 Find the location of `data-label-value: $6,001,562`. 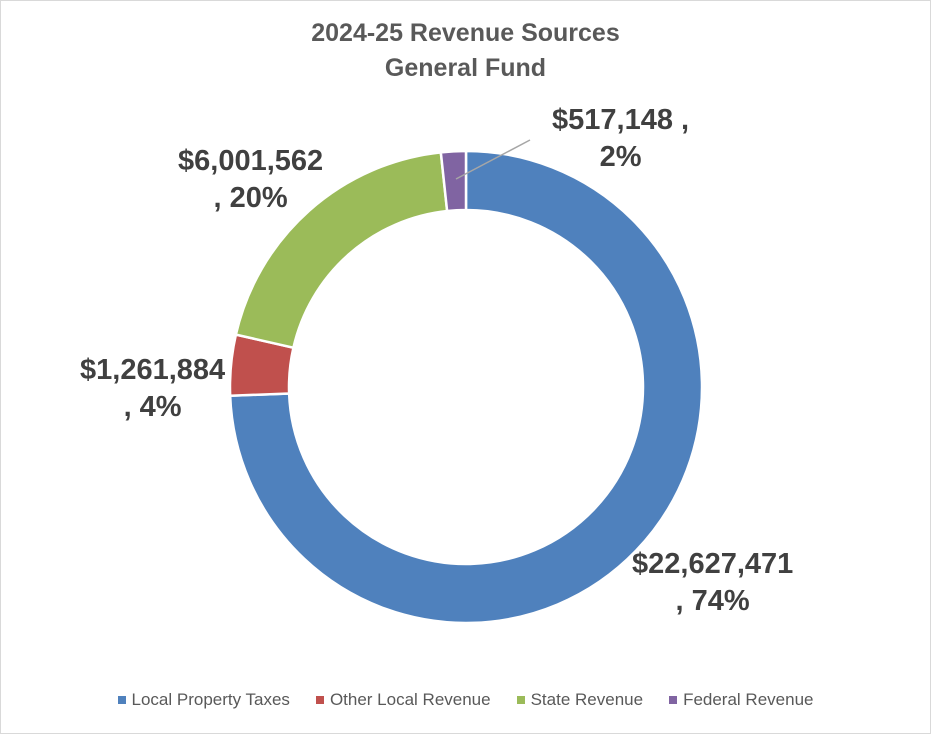

data-label-value: $6,001,562 is located at coordinates (251, 161).